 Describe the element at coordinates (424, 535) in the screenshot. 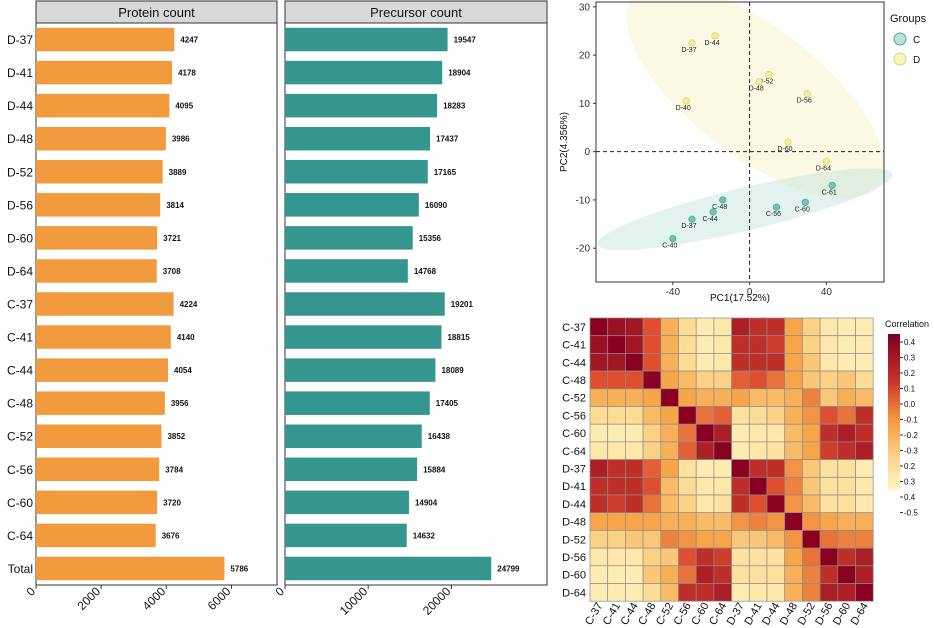

I see `precursor-value-label: 14632` at that location.